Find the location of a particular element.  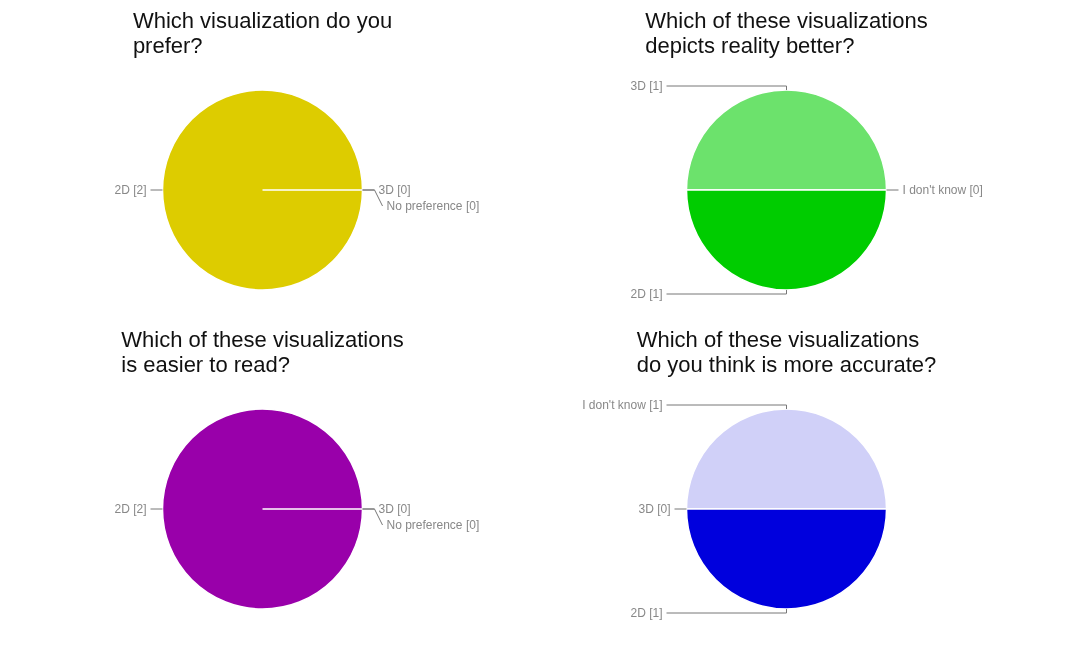

slice-label: 3D [1] is located at coordinates (646, 86).